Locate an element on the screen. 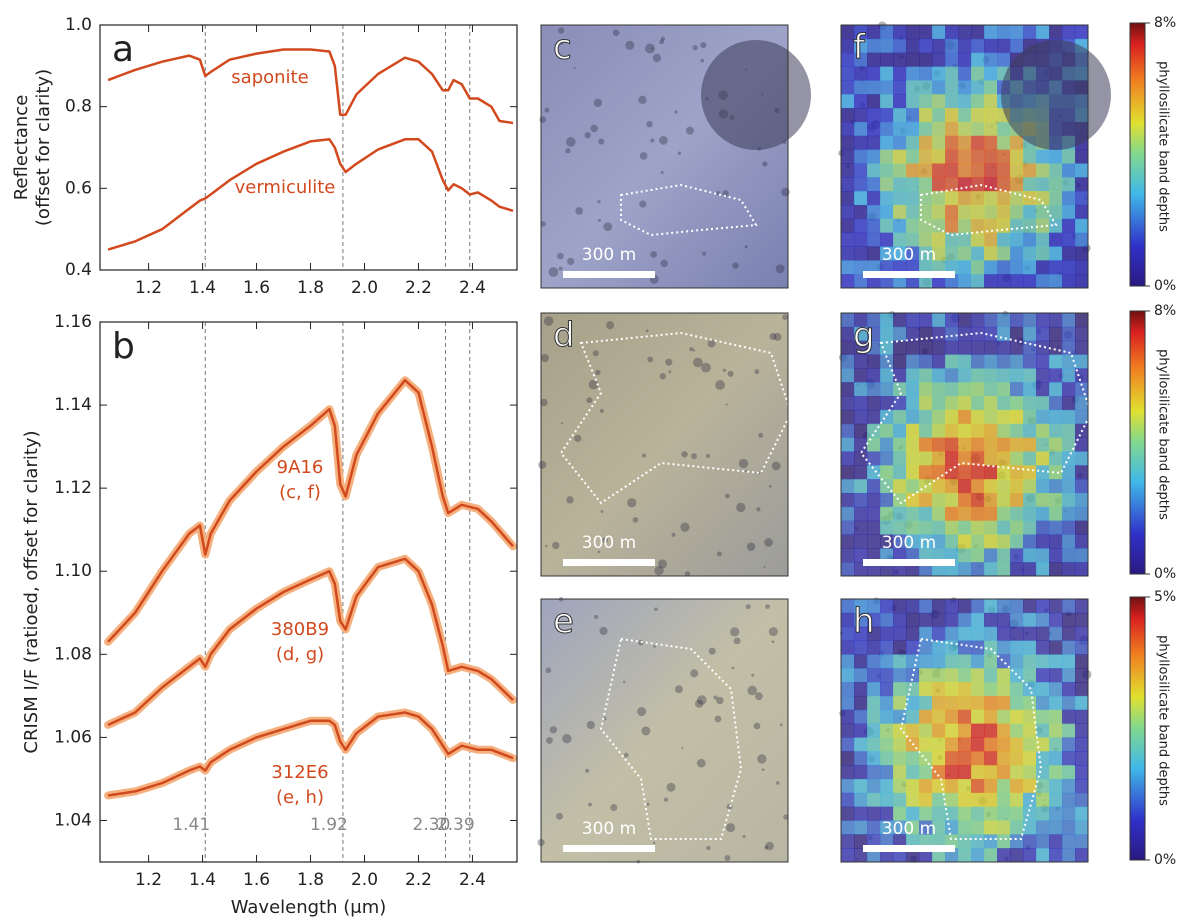 The image size is (1184, 918). reference-label: 1.41 is located at coordinates (191, 825).